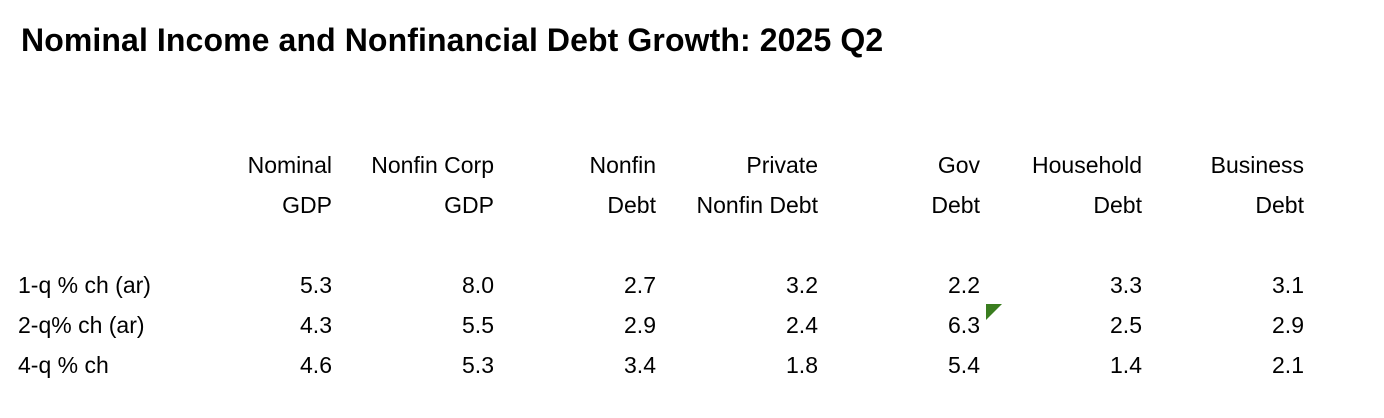 This screenshot has height=418, width=1384. I want to click on table-cell: 3.4, so click(640, 365).